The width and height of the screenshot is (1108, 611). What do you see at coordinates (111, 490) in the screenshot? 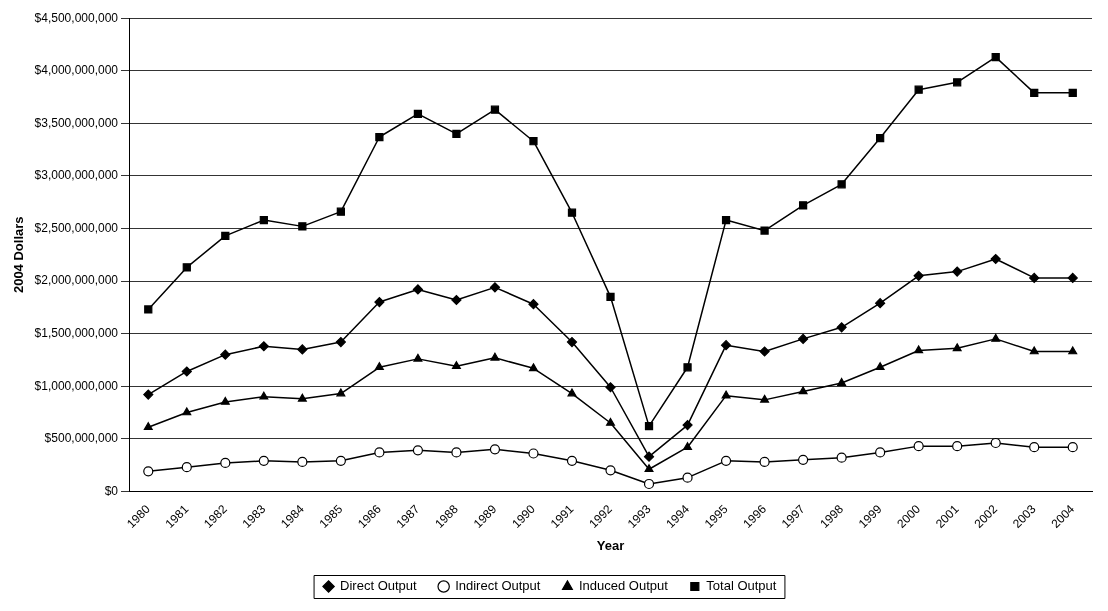
I see `y-tick-label: $0` at bounding box center [111, 490].